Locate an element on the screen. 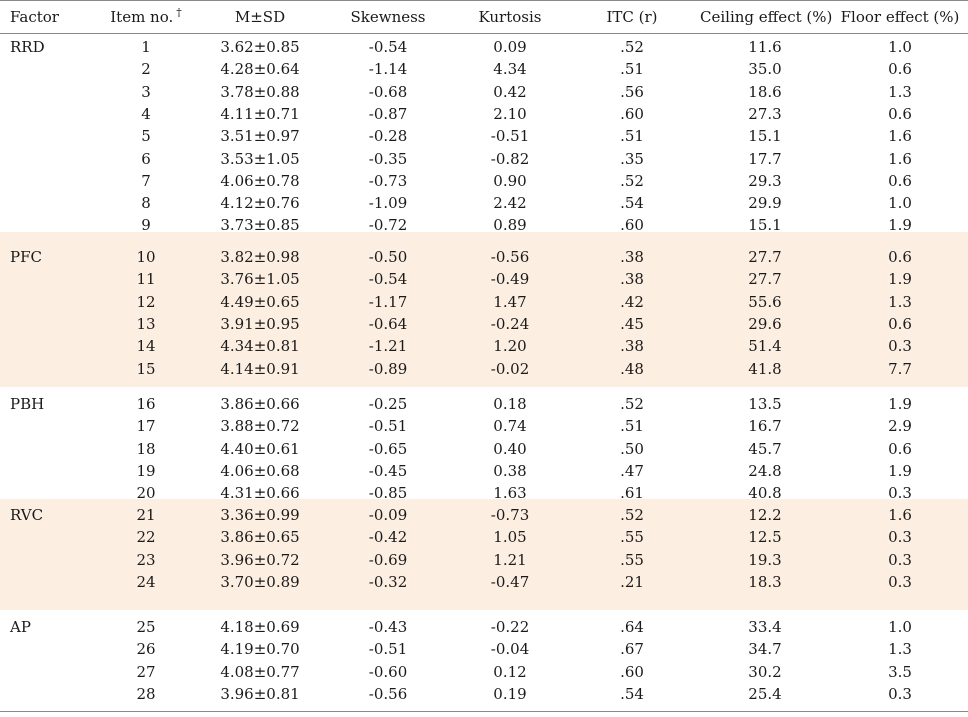 This screenshot has height=717, width=968. cell-ceiling-effect: 17.7 is located at coordinates (765, 158).